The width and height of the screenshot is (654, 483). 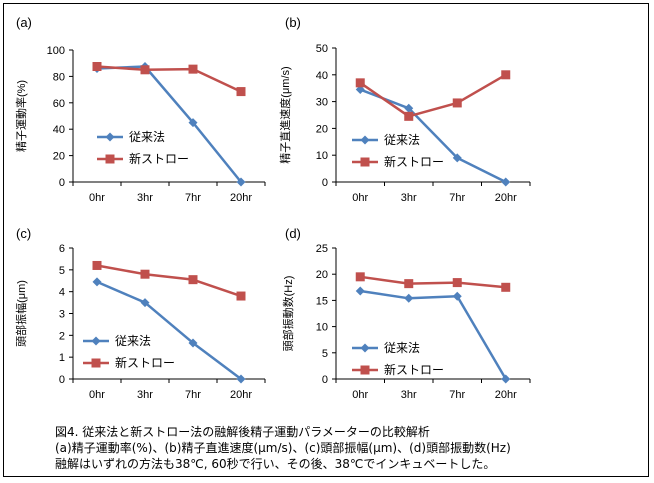 I want to click on y-tick-label: 2, so click(x=62, y=336).